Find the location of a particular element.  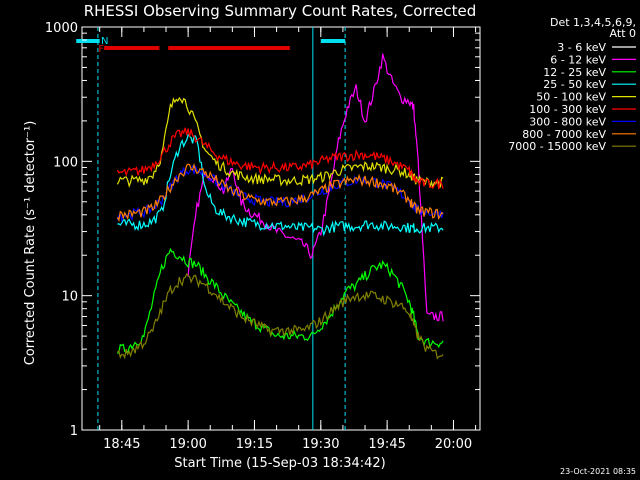

legend-entry-label: 6 - 12 keV is located at coordinates (578, 59).